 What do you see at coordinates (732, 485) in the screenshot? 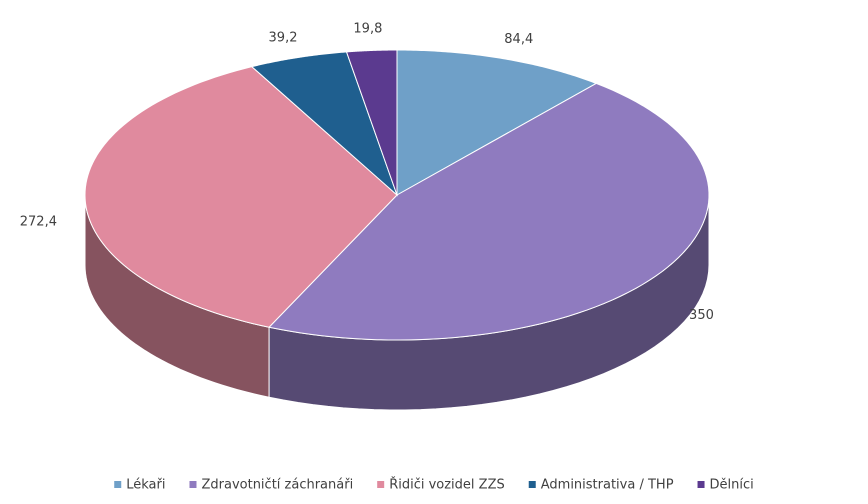
I see `legend-label: Dělníci` at bounding box center [732, 485].